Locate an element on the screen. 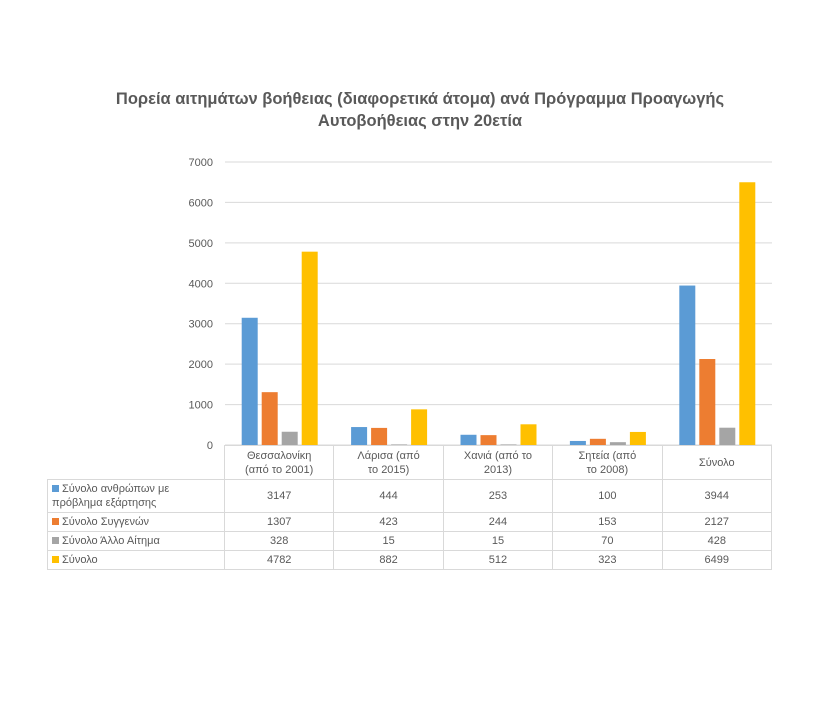 The image size is (836, 718). y-tick-label: 5000 is located at coordinates (201, 244).